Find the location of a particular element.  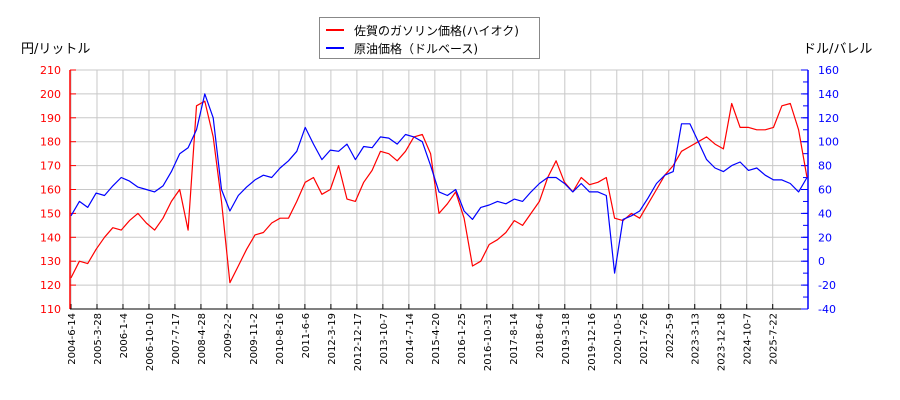

x-tick-label: 2008-4-28 is located at coordinates (202, 339).